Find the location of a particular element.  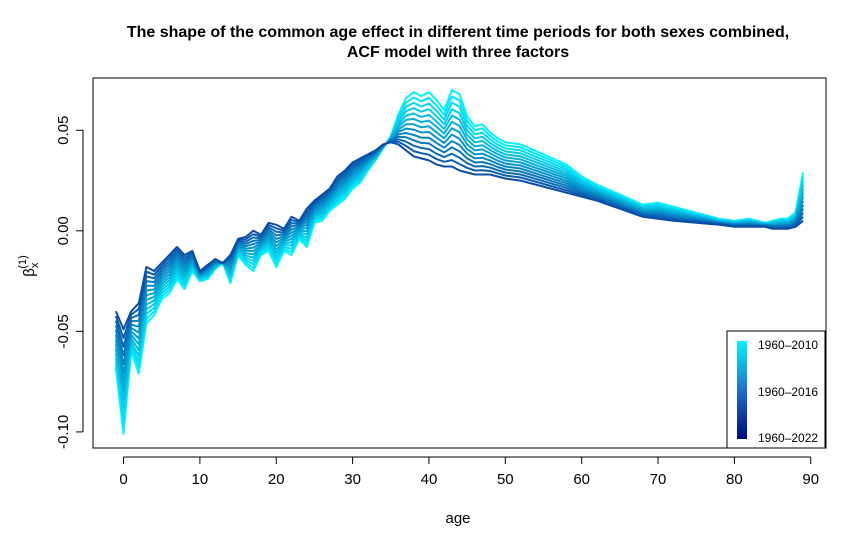

x-tick-label: 50 is located at coordinates (505, 479).